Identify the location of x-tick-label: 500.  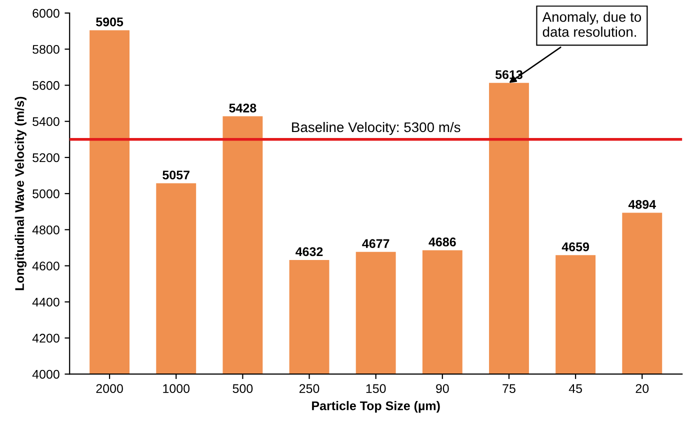
(242, 389).